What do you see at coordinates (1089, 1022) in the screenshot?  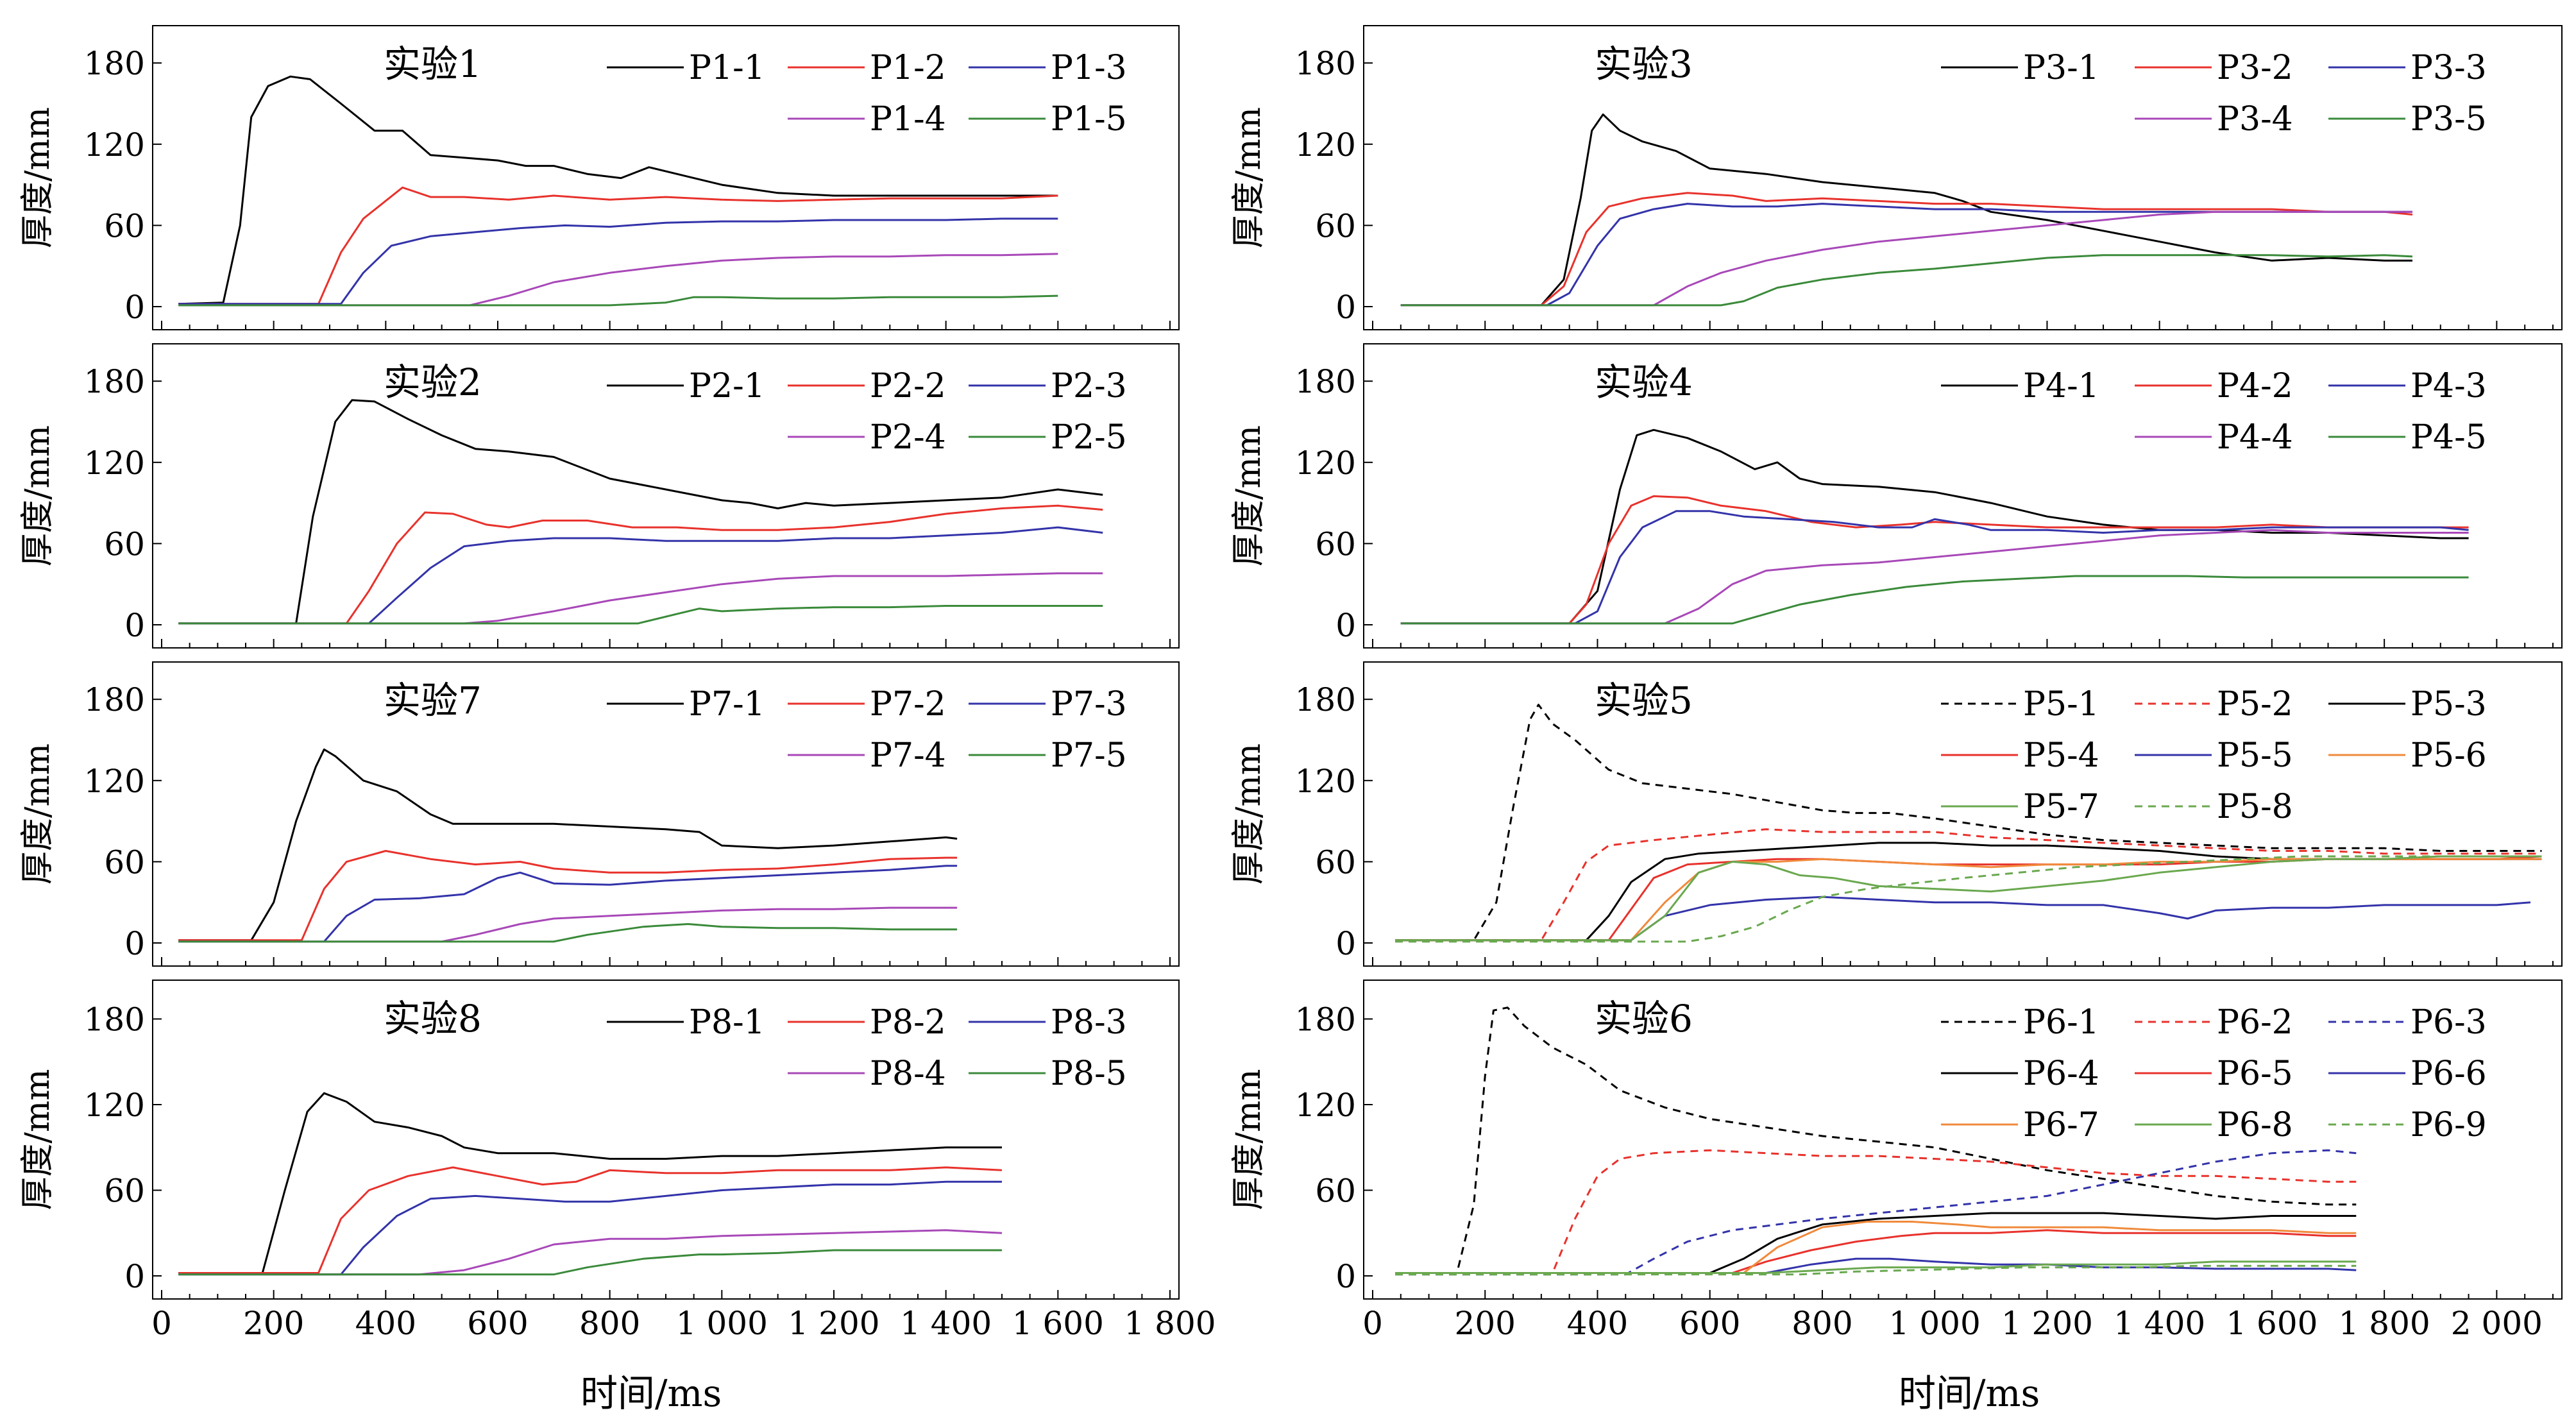 I see `legend-label: P8-3` at bounding box center [1089, 1022].